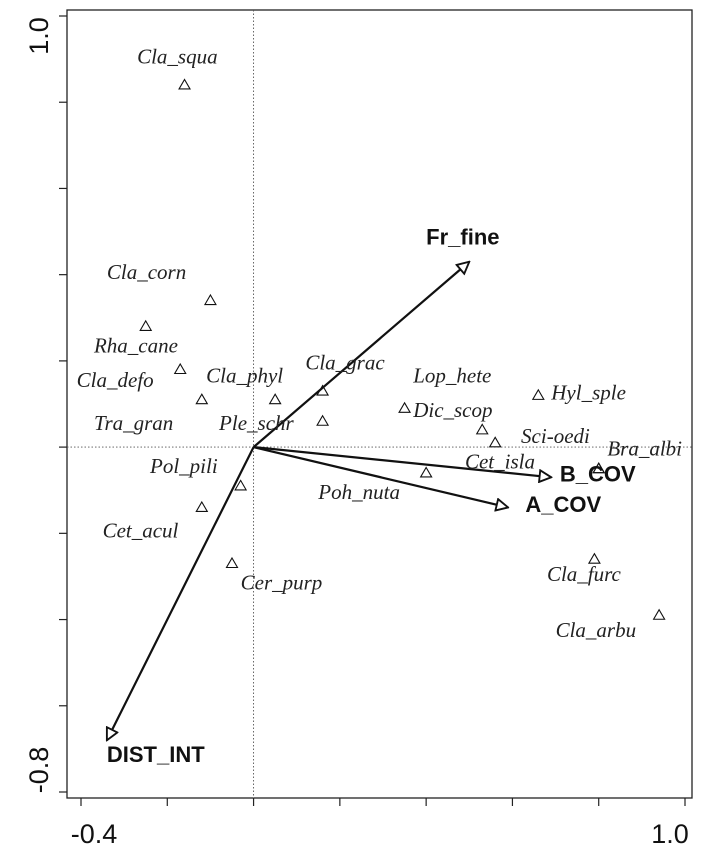  Describe the element at coordinates (358, 492) in the screenshot. I see `species-label-poh-nuta: Poh_nuta` at that location.